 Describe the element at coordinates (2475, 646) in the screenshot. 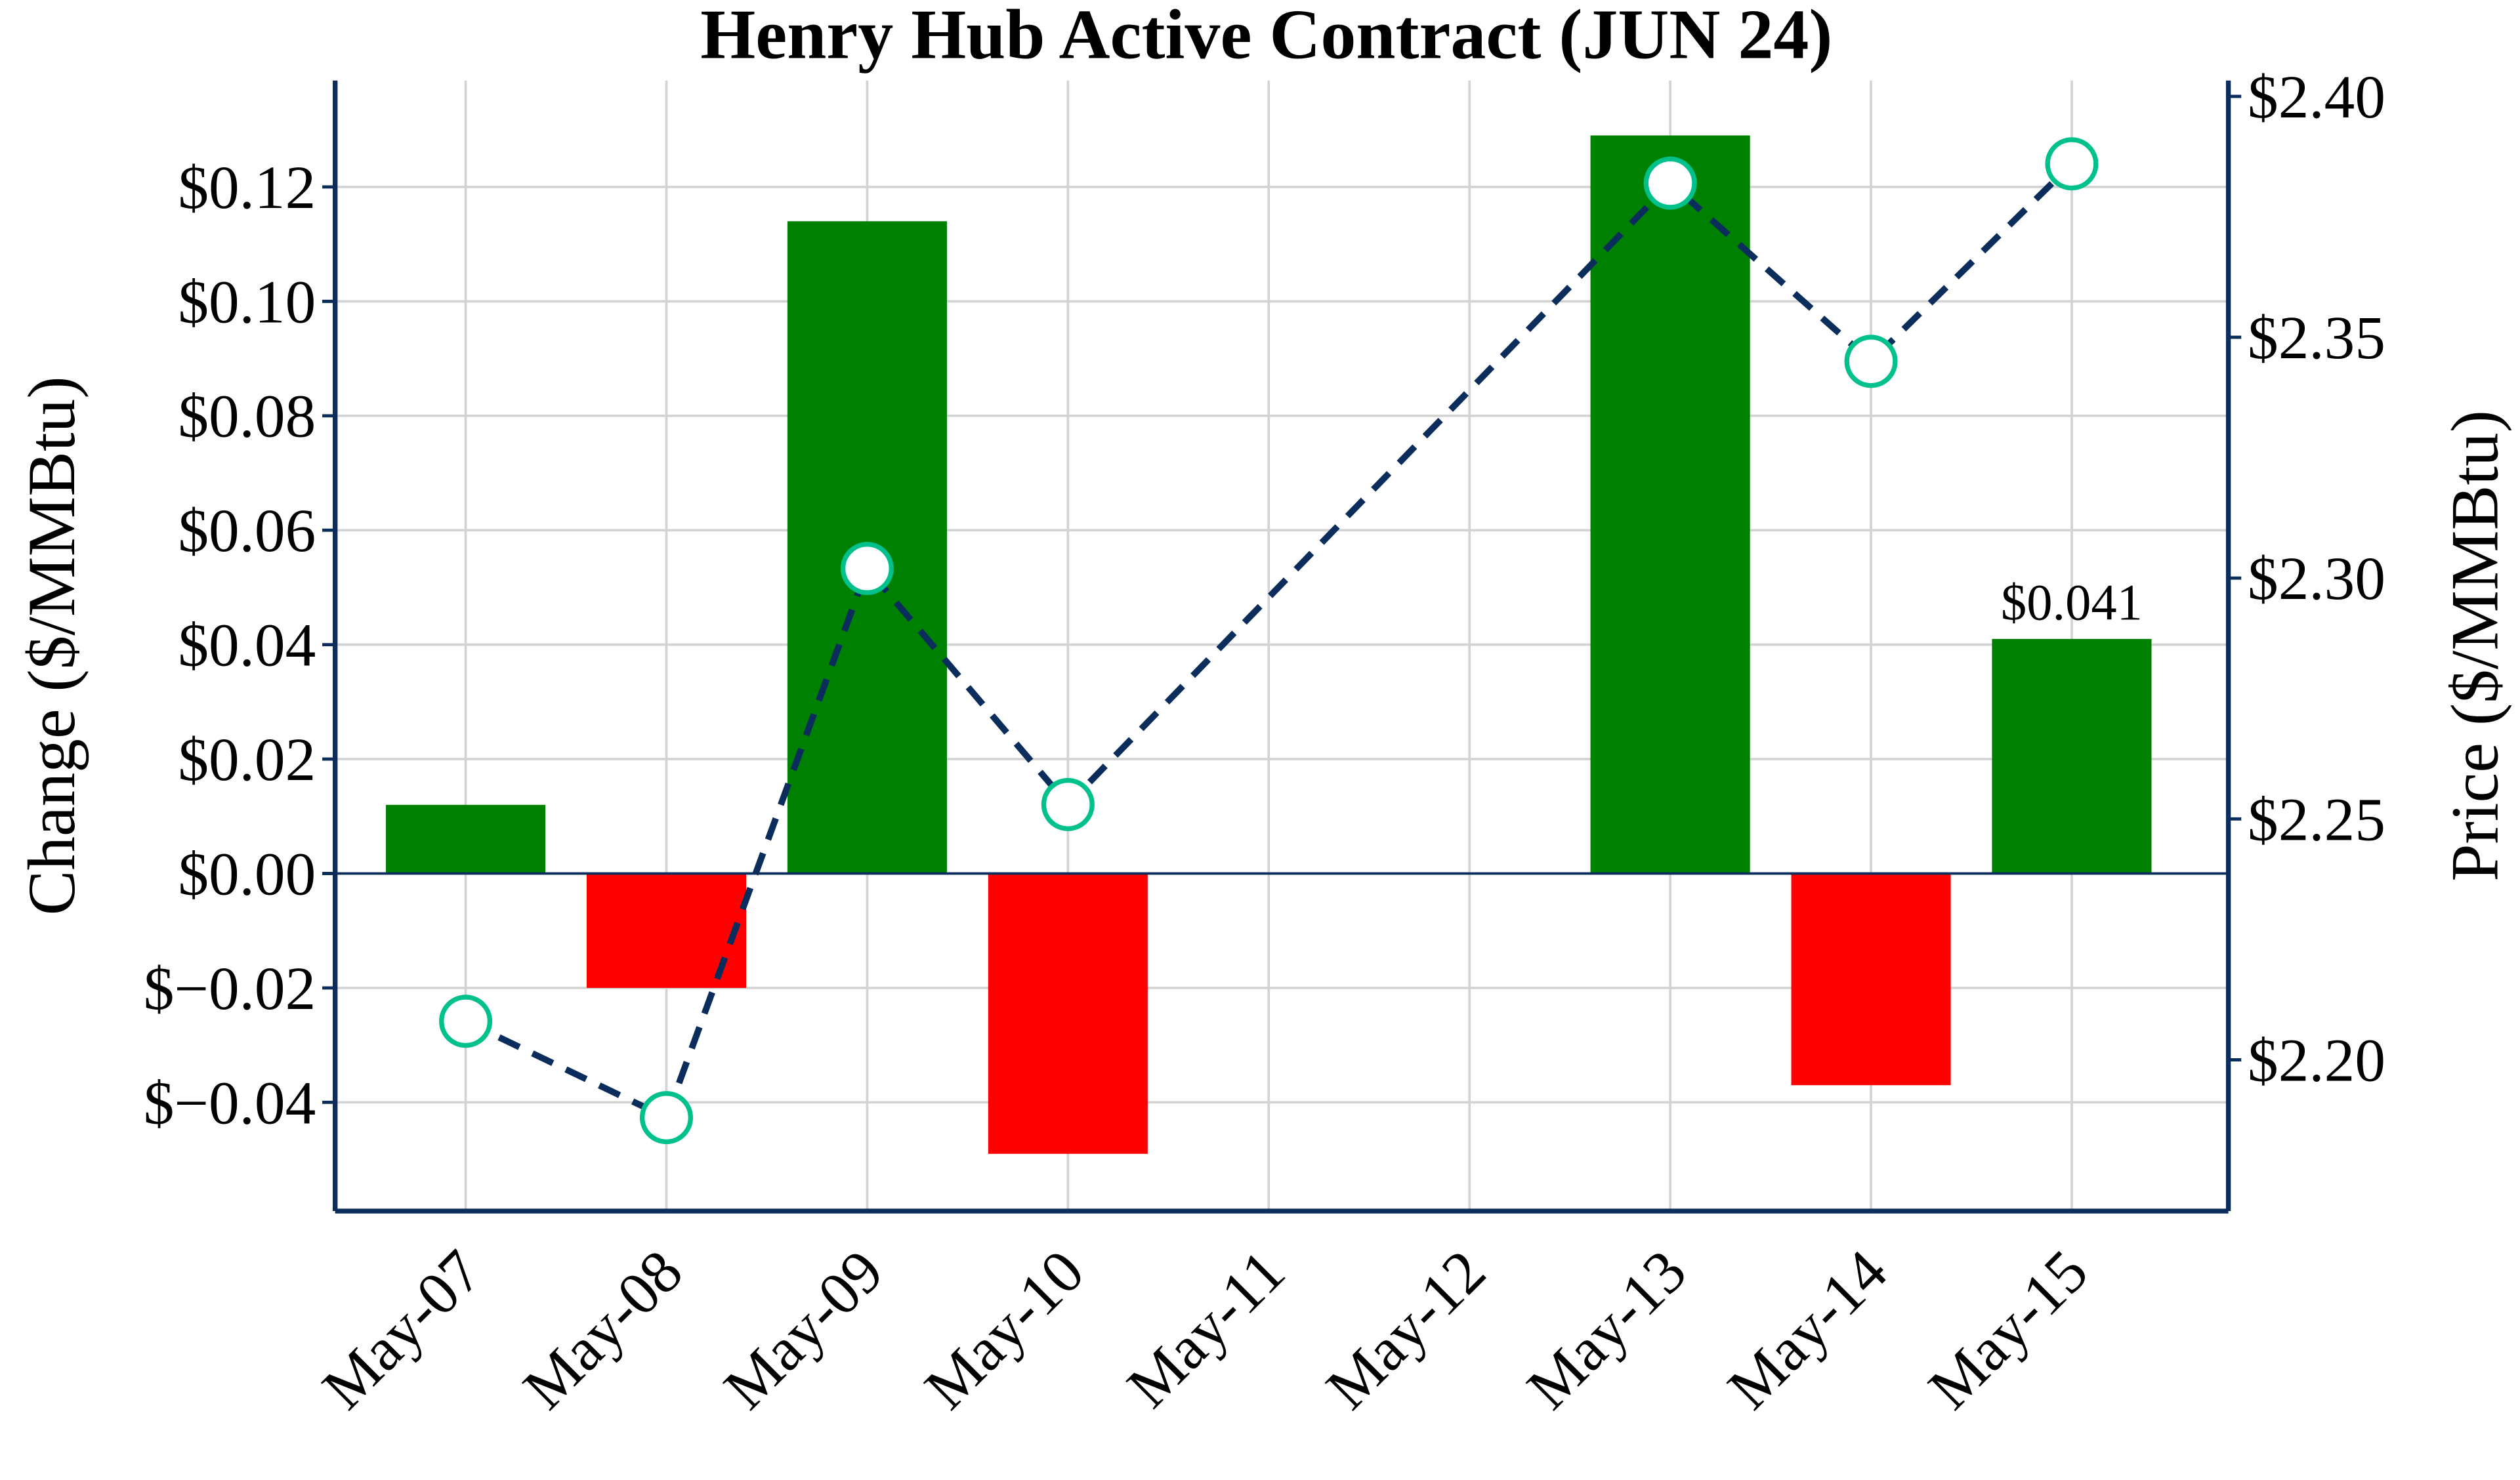

I see `right-axis-label: Price ($/MMBtu)` at that location.